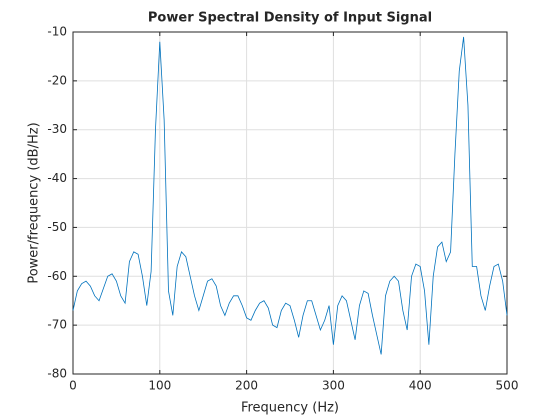  What do you see at coordinates (57, 325) in the screenshot?
I see `y-tick-label: -70` at bounding box center [57, 325].